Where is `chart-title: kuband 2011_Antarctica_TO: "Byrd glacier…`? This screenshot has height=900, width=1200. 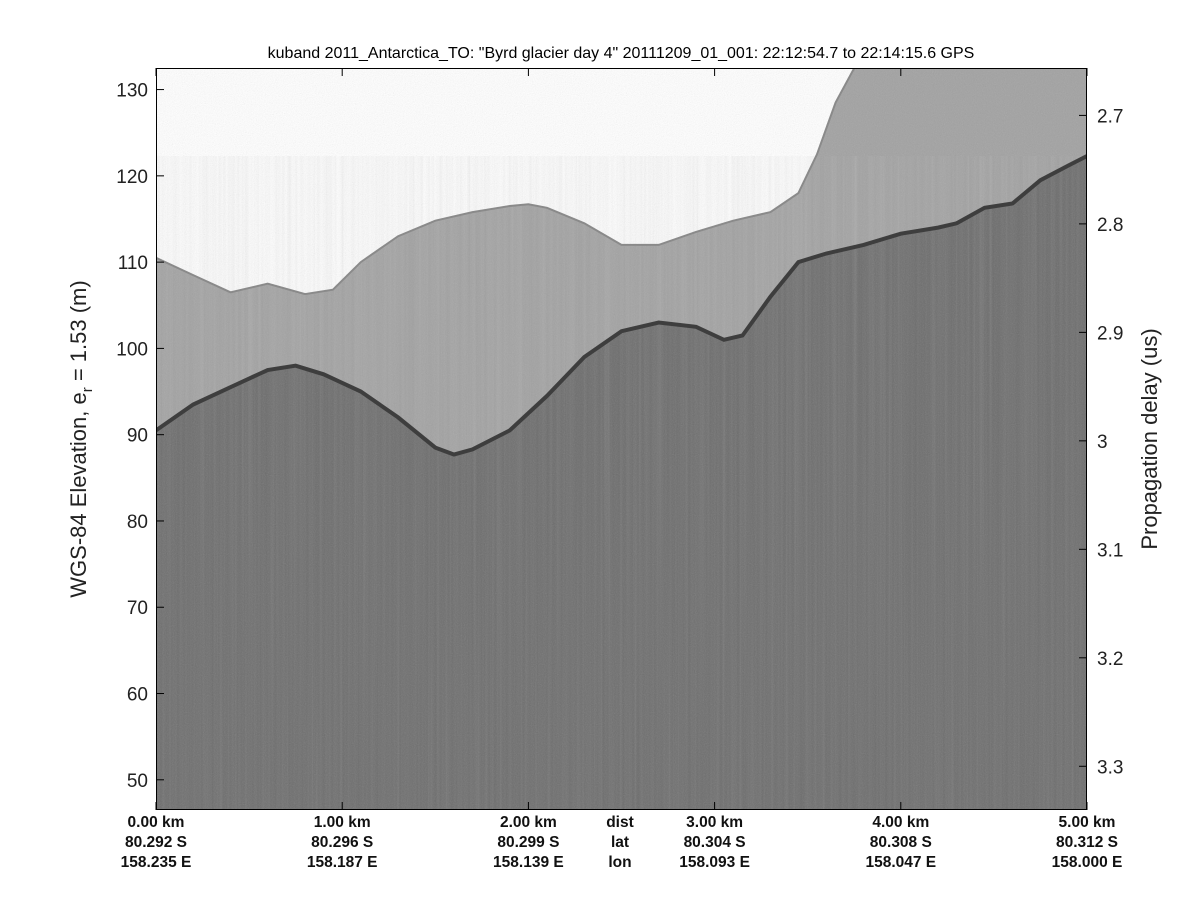
chart-title: kuband 2011_Antarctica_TO: "Byrd glacier… is located at coordinates (621, 53).